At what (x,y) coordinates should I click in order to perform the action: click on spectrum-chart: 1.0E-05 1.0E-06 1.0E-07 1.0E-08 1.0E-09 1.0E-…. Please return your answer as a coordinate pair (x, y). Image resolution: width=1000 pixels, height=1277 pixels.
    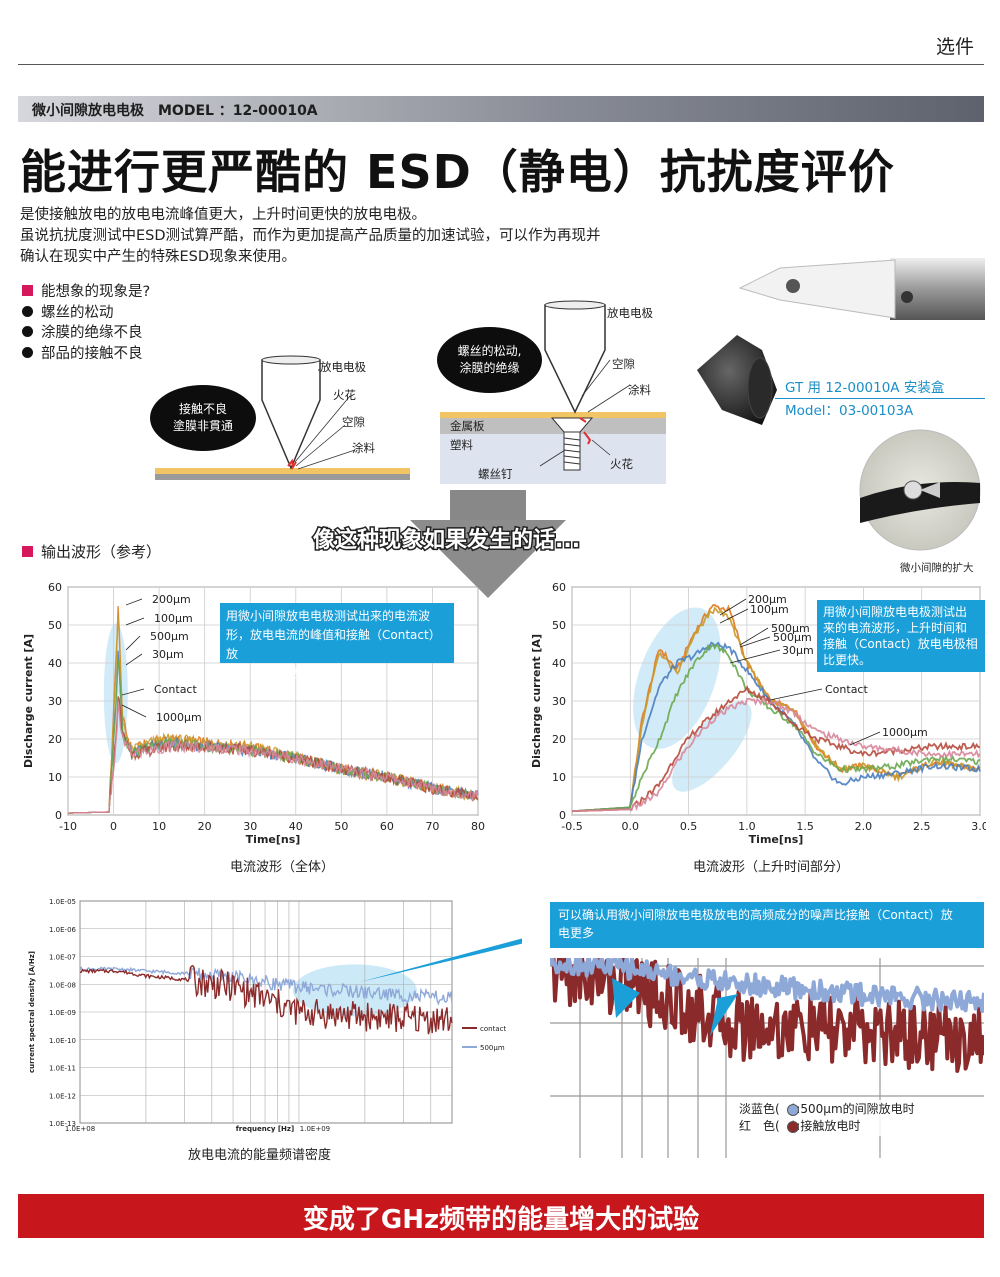
    Looking at the image, I should click on (275, 1015).